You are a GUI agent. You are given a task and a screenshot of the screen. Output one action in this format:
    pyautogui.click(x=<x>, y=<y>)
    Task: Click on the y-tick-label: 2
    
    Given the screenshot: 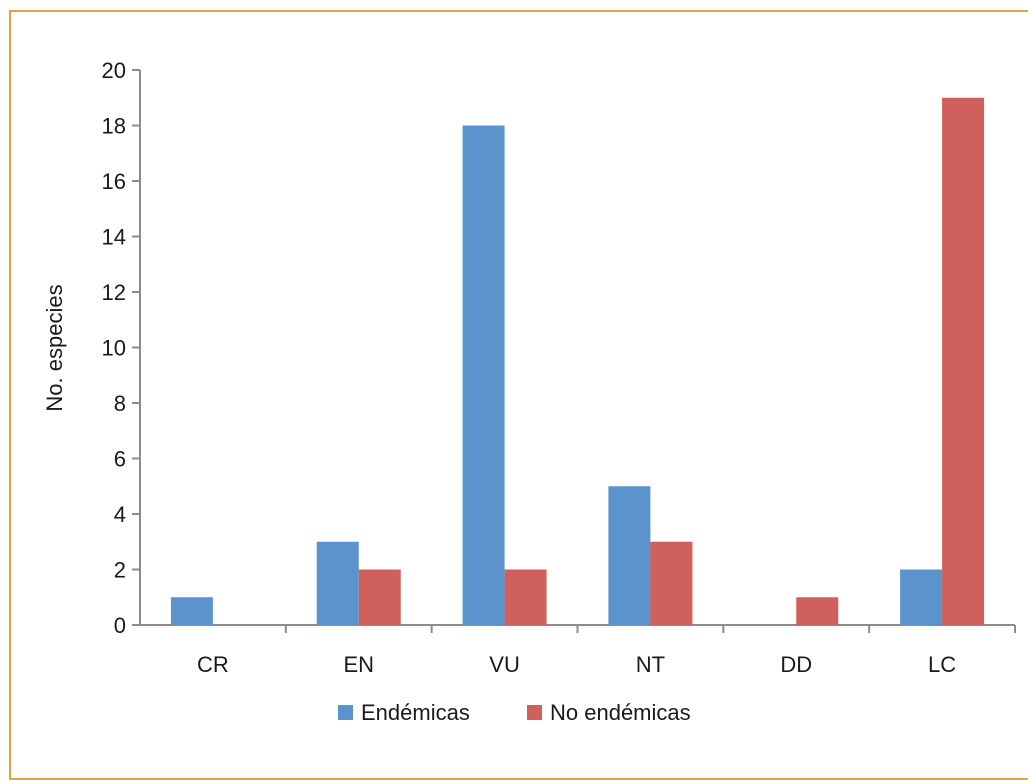 What is the action you would take?
    pyautogui.click(x=120, y=570)
    